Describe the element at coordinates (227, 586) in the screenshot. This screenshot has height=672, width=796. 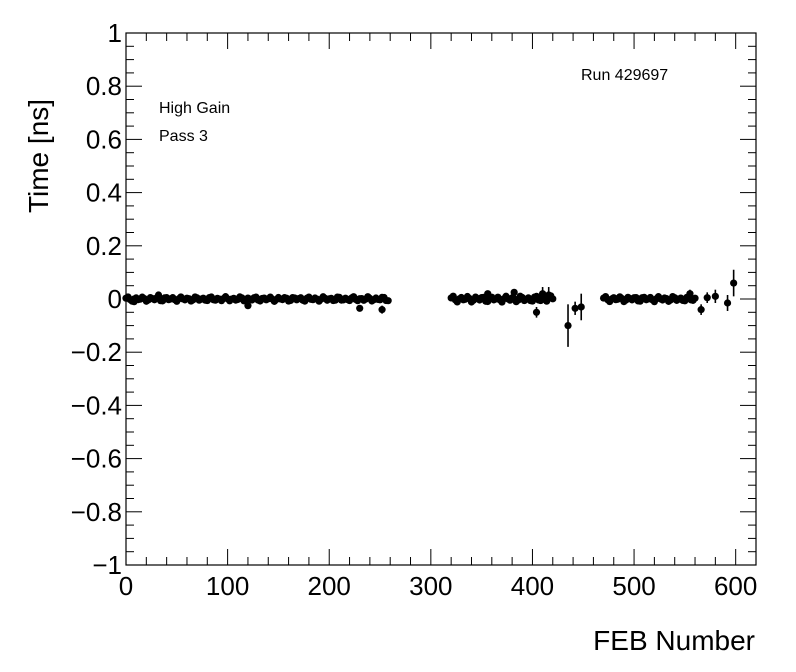
I see `x-tick-label: 100` at that location.